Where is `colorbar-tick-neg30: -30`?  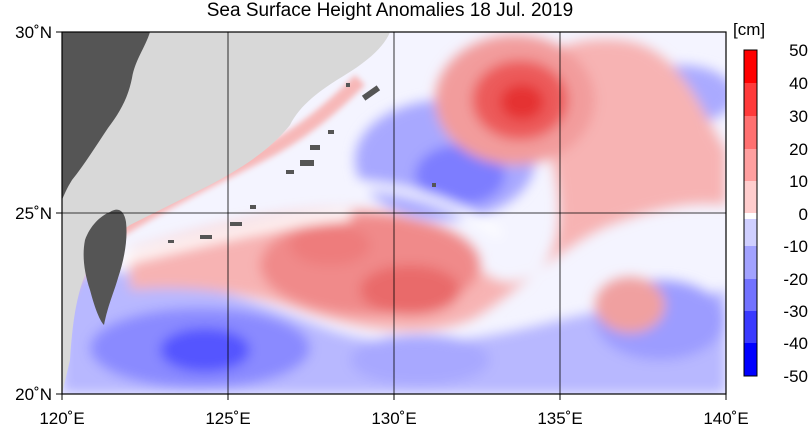
colorbar-tick-neg30: -30 is located at coordinates (795, 311).